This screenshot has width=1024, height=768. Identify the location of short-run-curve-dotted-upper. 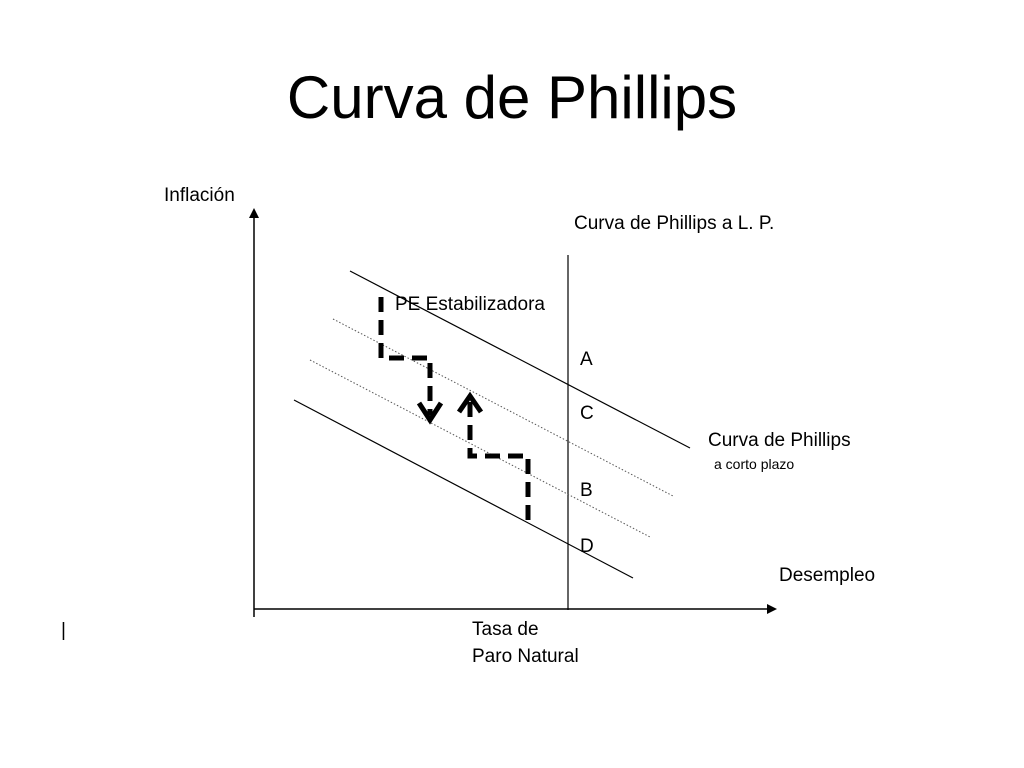
(503, 407).